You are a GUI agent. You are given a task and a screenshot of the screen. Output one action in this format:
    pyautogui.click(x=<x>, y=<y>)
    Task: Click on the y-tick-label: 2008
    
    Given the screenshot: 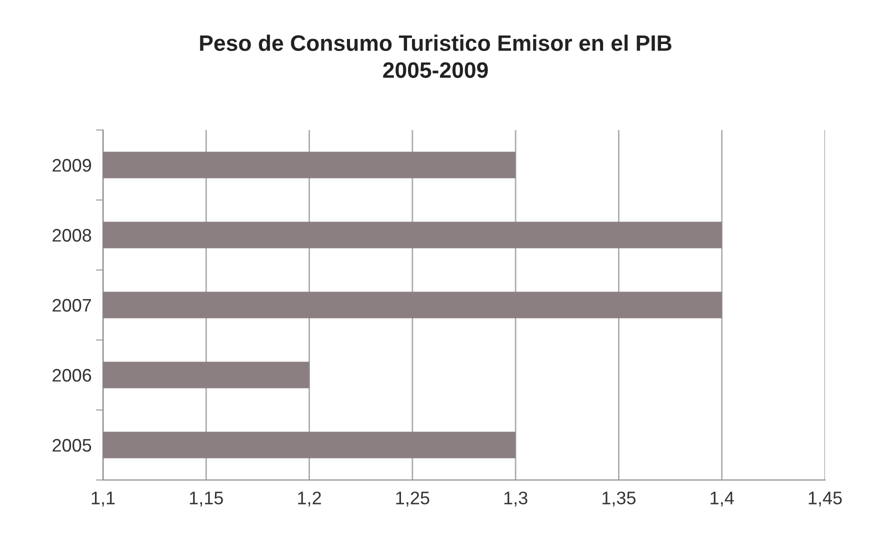 What is the action you would take?
    pyautogui.click(x=72, y=235)
    